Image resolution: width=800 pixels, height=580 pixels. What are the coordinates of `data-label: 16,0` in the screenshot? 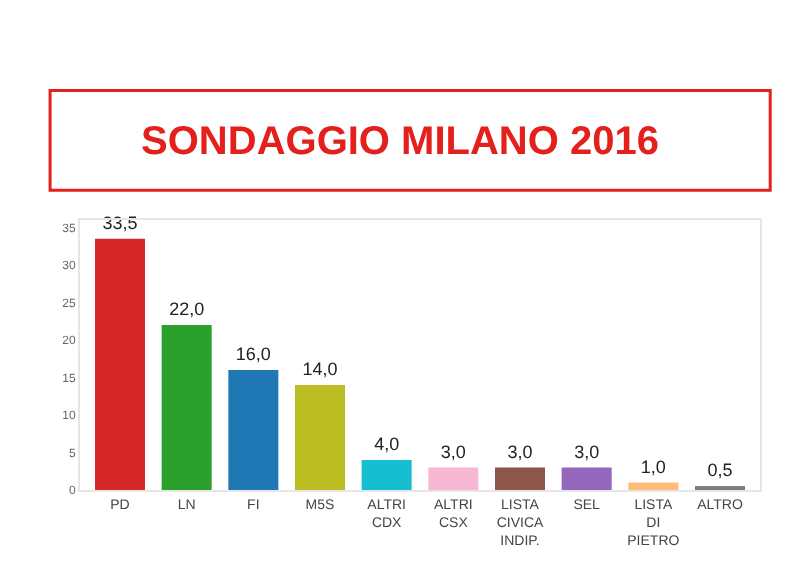 It's located at (253, 354).